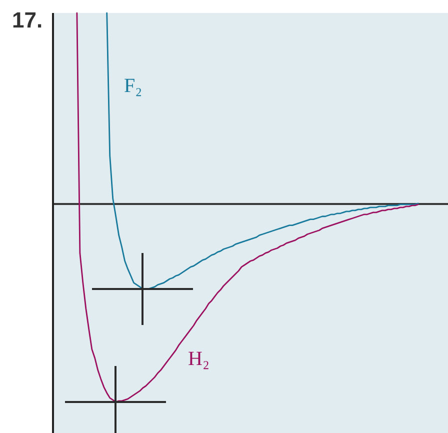 The height and width of the screenshot is (433, 448). I want to click on chart-title: 17., so click(27, 20).